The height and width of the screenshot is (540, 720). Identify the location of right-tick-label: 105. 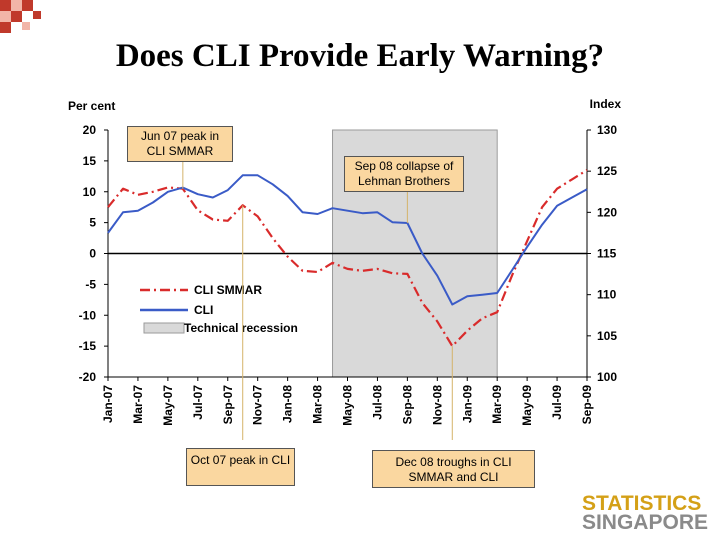
(607, 336).